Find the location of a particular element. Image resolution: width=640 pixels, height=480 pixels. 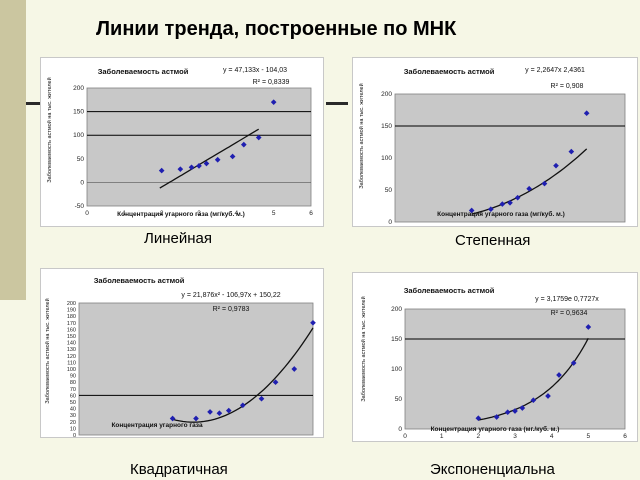

y-tick-label: 70 is located at coordinates (73, 390).